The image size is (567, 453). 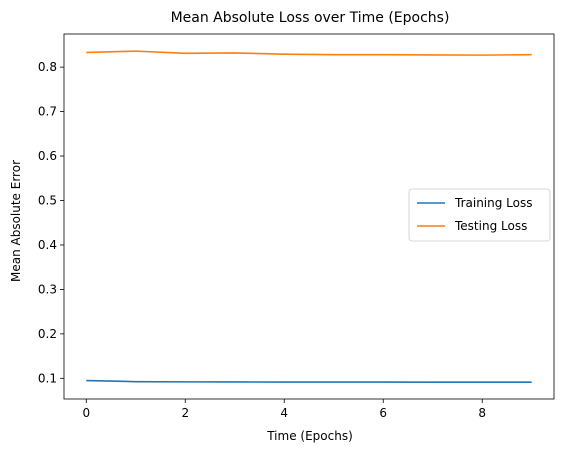 What do you see at coordinates (51, 222) in the screenshot?
I see `y-axis-ticks: 0.1 0.2 0.3 0.4 0.5 0.6 0.7 0.8` at bounding box center [51, 222].